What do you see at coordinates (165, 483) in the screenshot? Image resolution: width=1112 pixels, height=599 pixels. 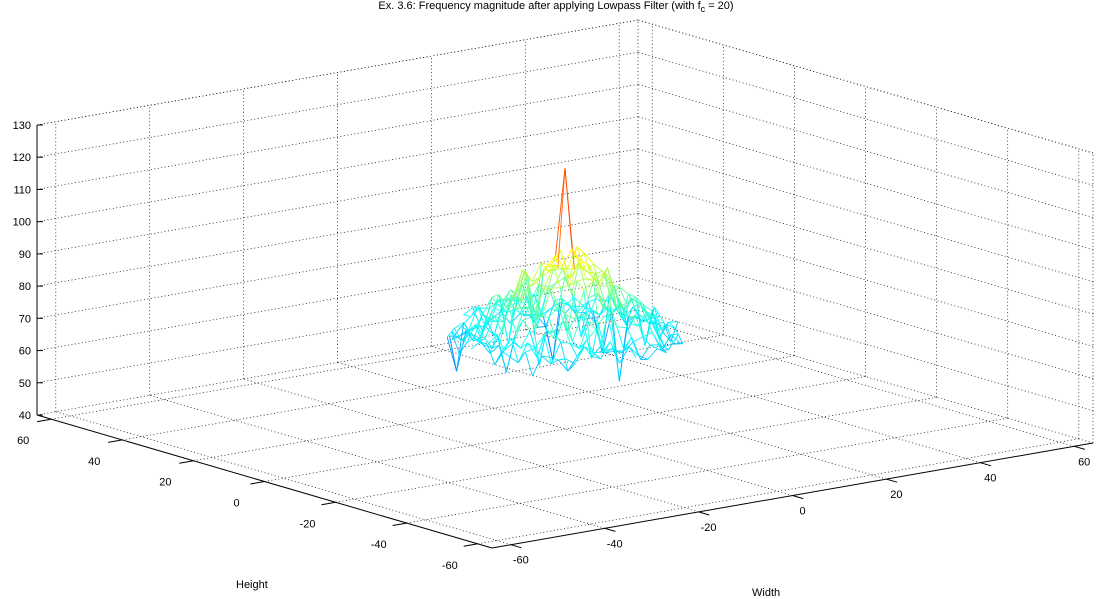 I see `y-tick-label: 20` at bounding box center [165, 483].